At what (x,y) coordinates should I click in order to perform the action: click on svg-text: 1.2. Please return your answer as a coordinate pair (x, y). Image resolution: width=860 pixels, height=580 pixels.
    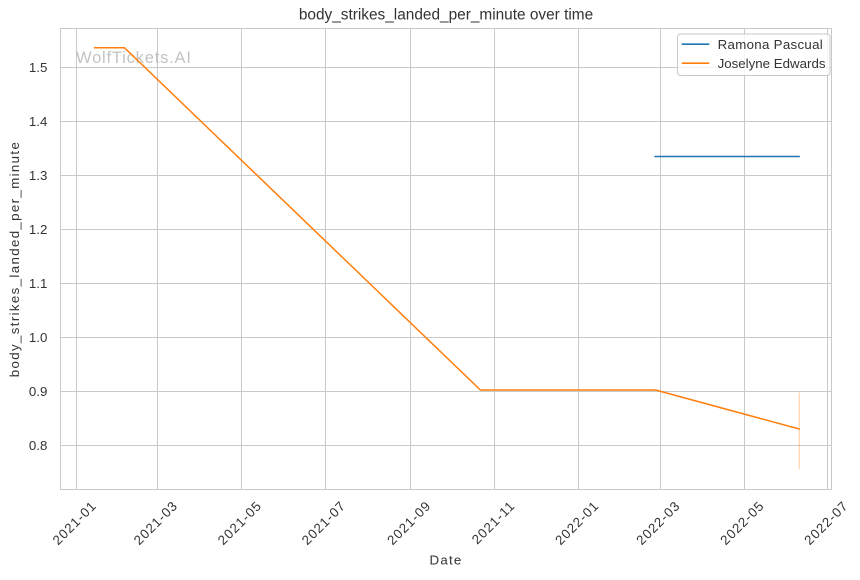
    Looking at the image, I should click on (38, 229).